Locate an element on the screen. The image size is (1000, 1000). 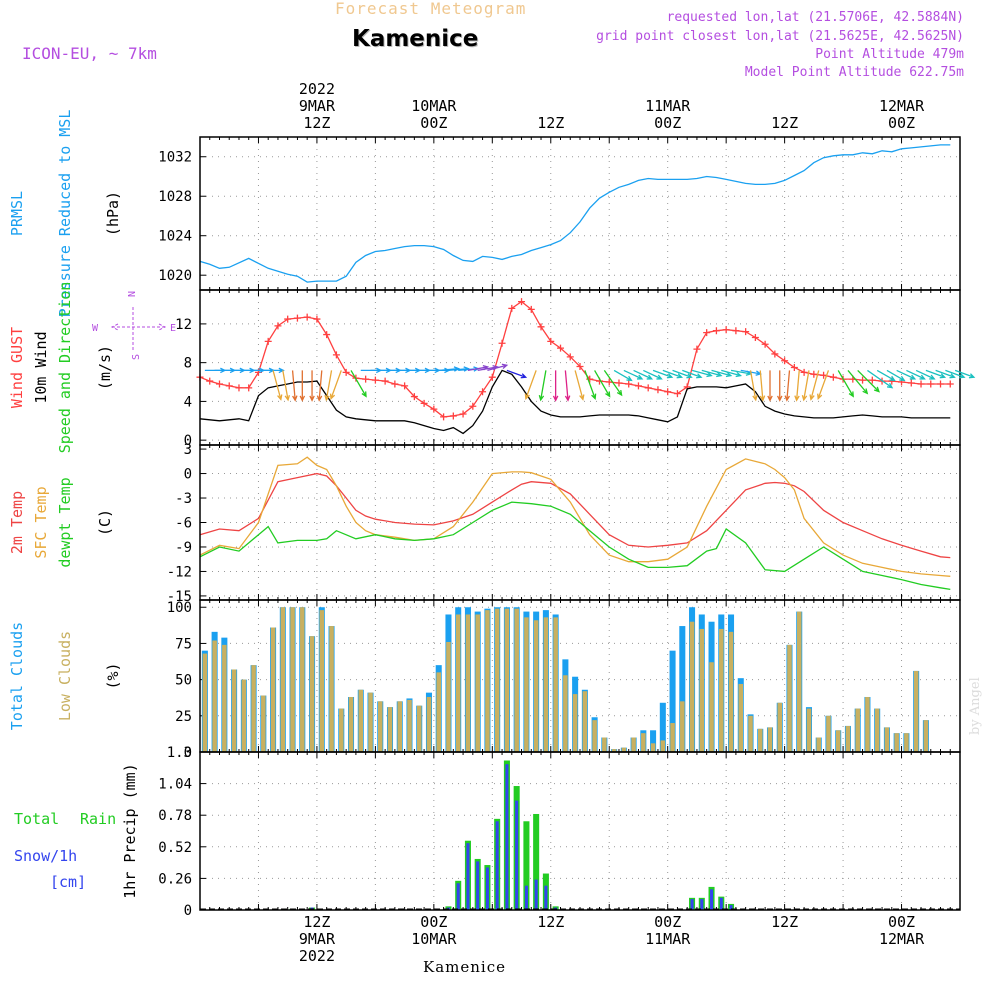
y-tick-label: 50 is located at coordinates (183, 681).